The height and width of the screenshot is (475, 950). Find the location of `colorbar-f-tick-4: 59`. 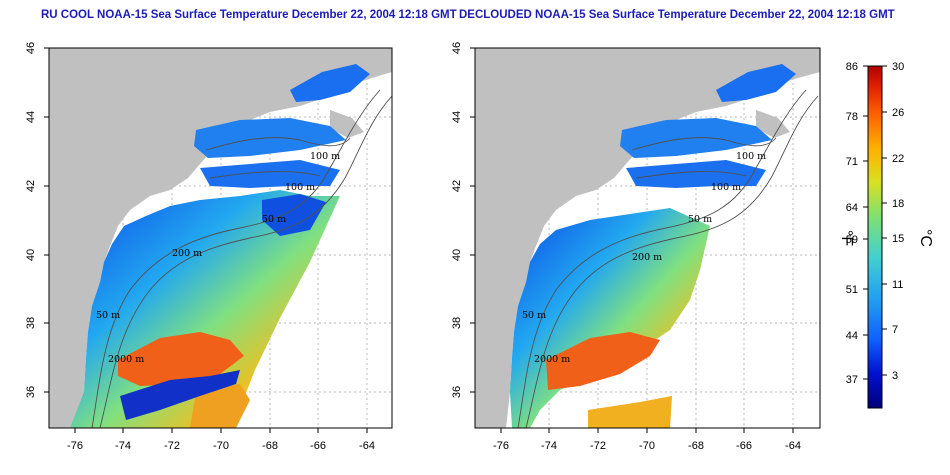

colorbar-f-tick-4: 59 is located at coordinates (852, 240).